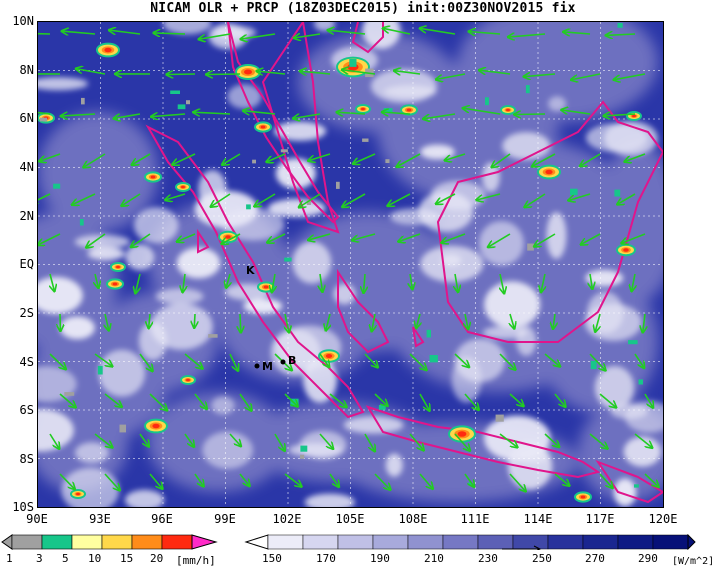 The image size is (726, 571). I want to click on lat-label-6s: 6S, so click(26, 410).